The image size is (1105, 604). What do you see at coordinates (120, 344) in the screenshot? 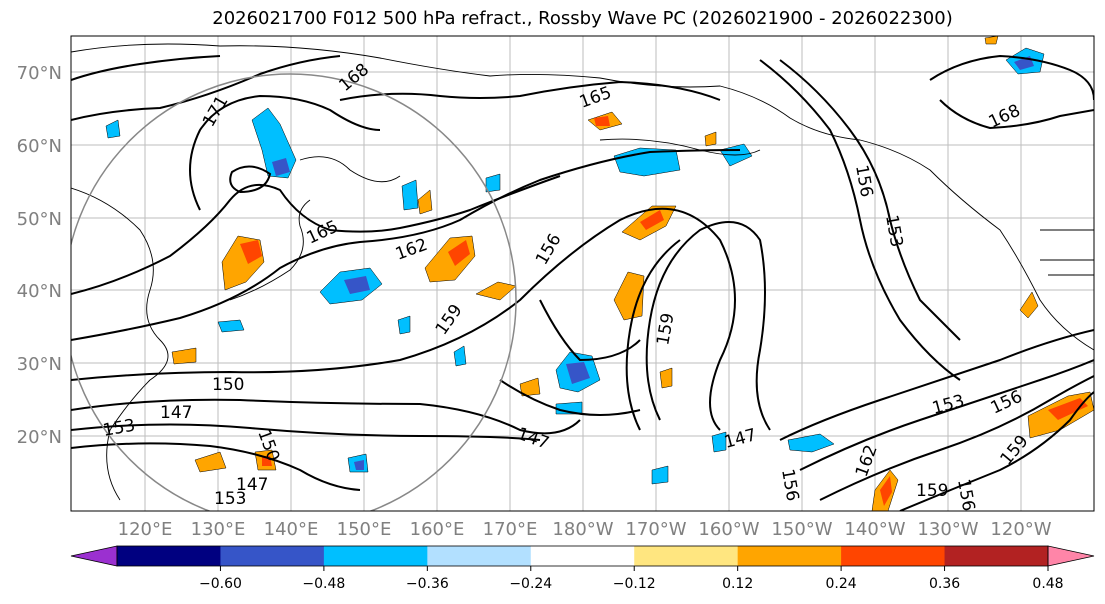
I see `coastline-asia` at bounding box center [120, 344].